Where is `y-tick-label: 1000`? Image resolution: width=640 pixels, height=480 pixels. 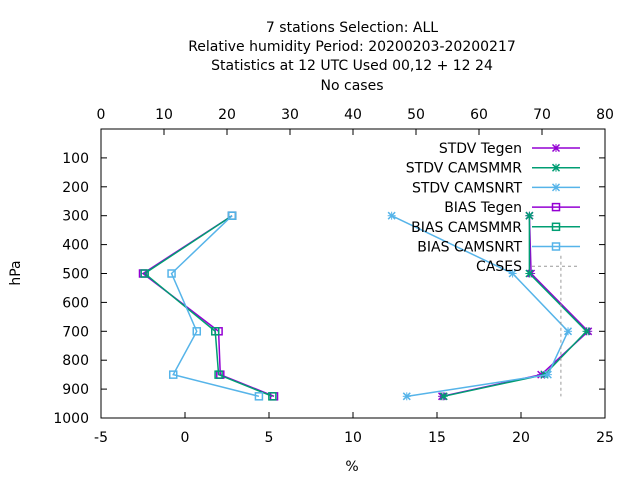 y-tick-label: 1000 is located at coordinates (71, 419).